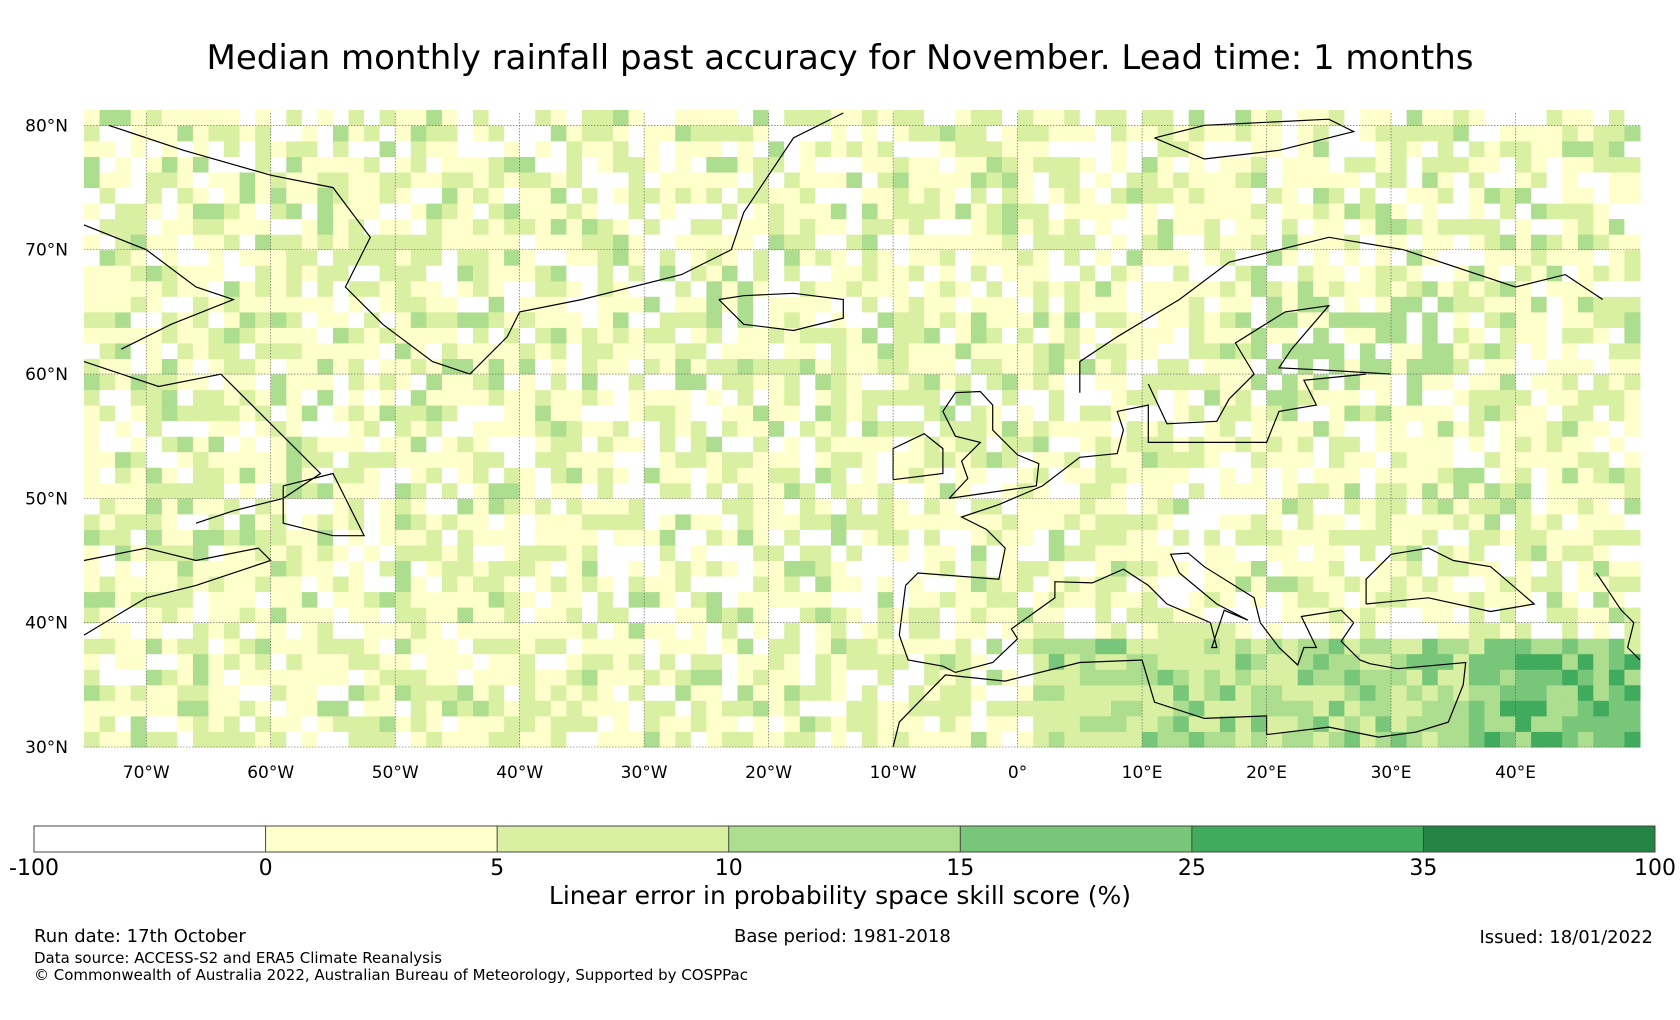 The width and height of the screenshot is (1680, 1020). Describe the element at coordinates (46, 375) in the screenshot. I see `lat-tick-label: 60°N` at that location.